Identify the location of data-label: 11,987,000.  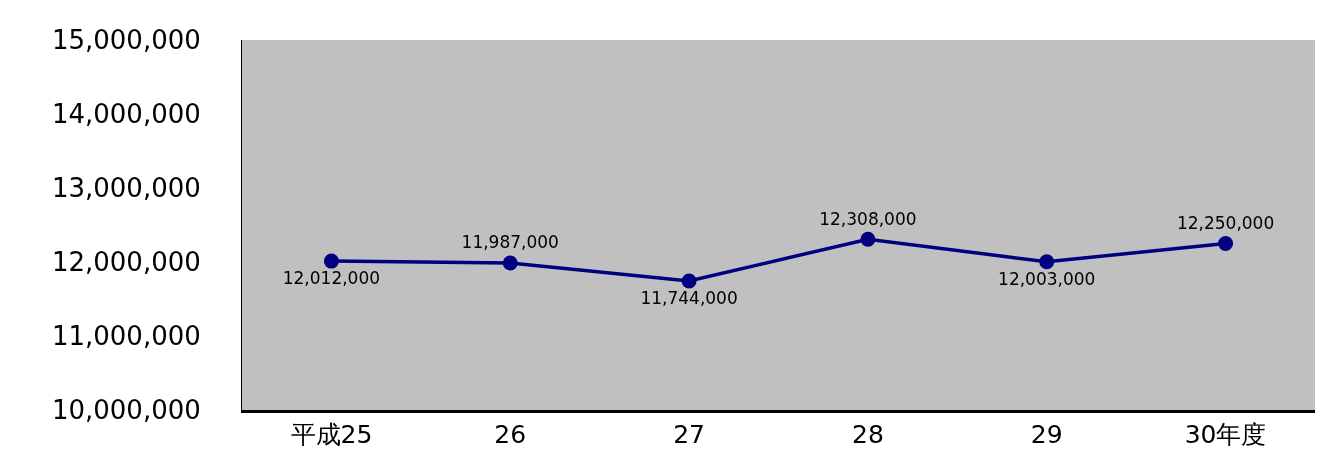
(510, 242).